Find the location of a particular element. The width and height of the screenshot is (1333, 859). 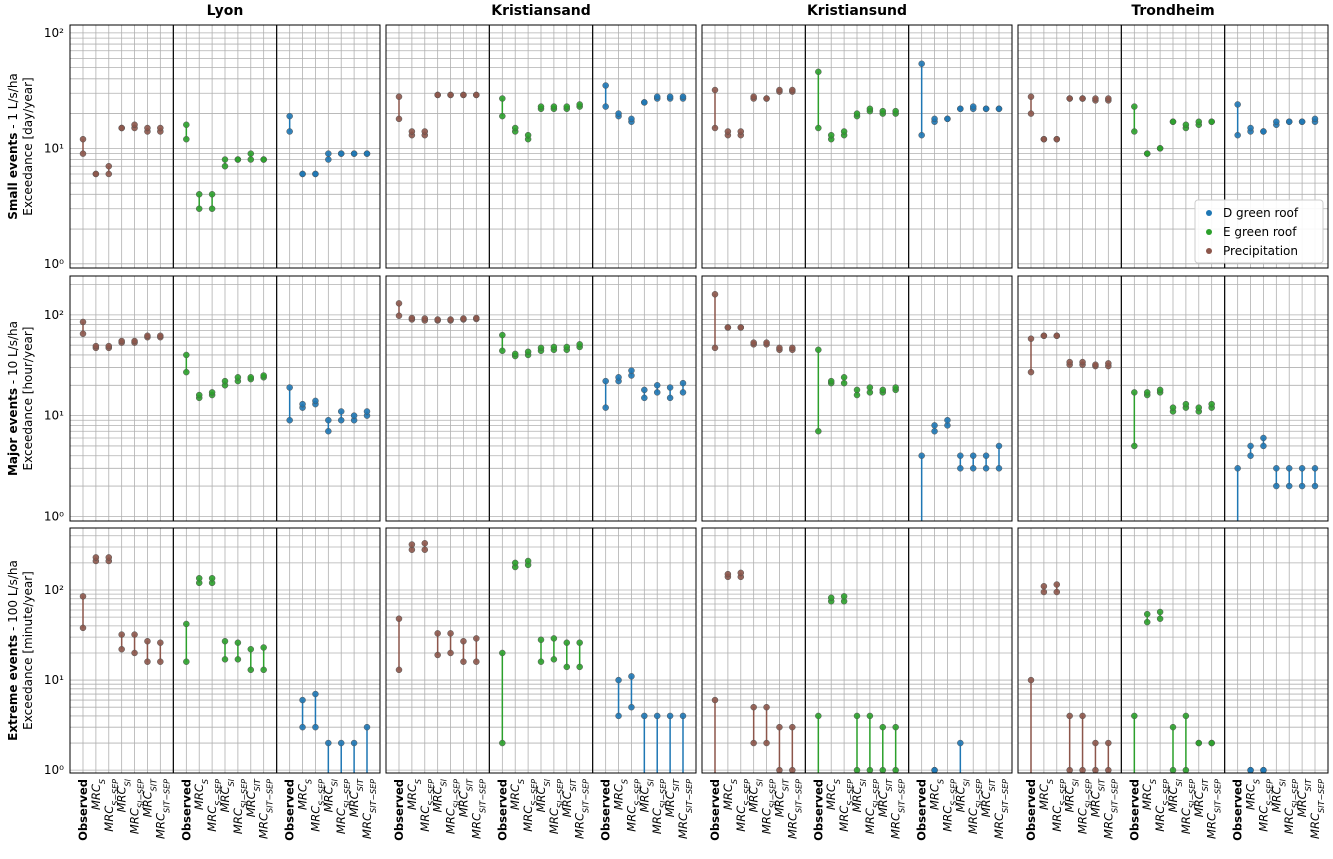

legend-marker is located at coordinates (1209, 232).